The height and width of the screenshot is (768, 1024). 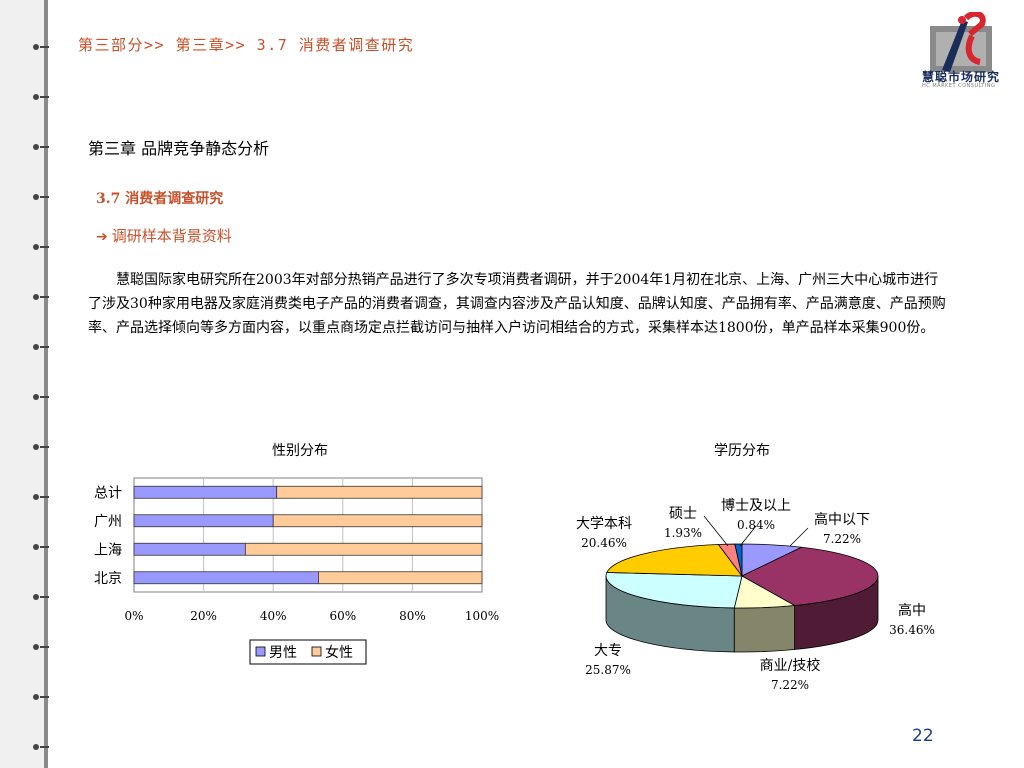 I want to click on education-slice-value: 0.84%, so click(x=756, y=525).